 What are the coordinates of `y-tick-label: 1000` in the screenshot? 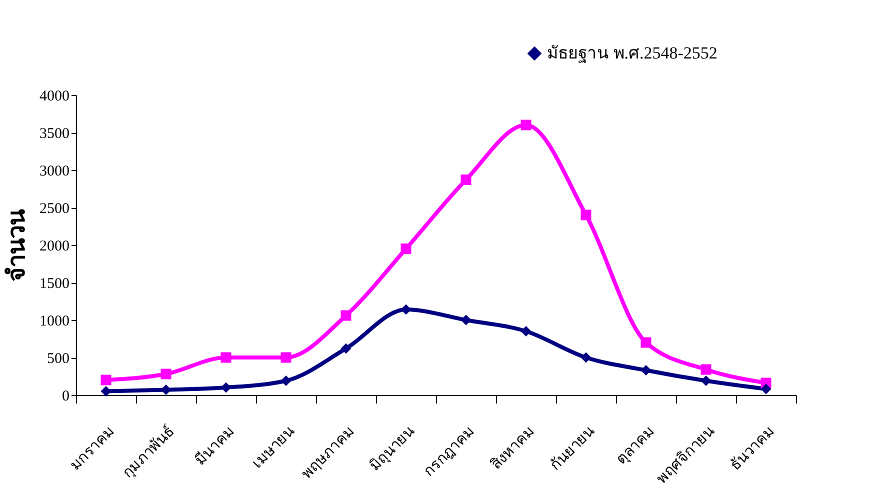 It's located at (55, 322).